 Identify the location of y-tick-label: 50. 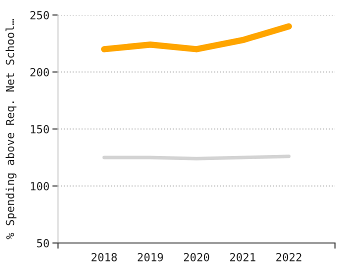
(43, 243).